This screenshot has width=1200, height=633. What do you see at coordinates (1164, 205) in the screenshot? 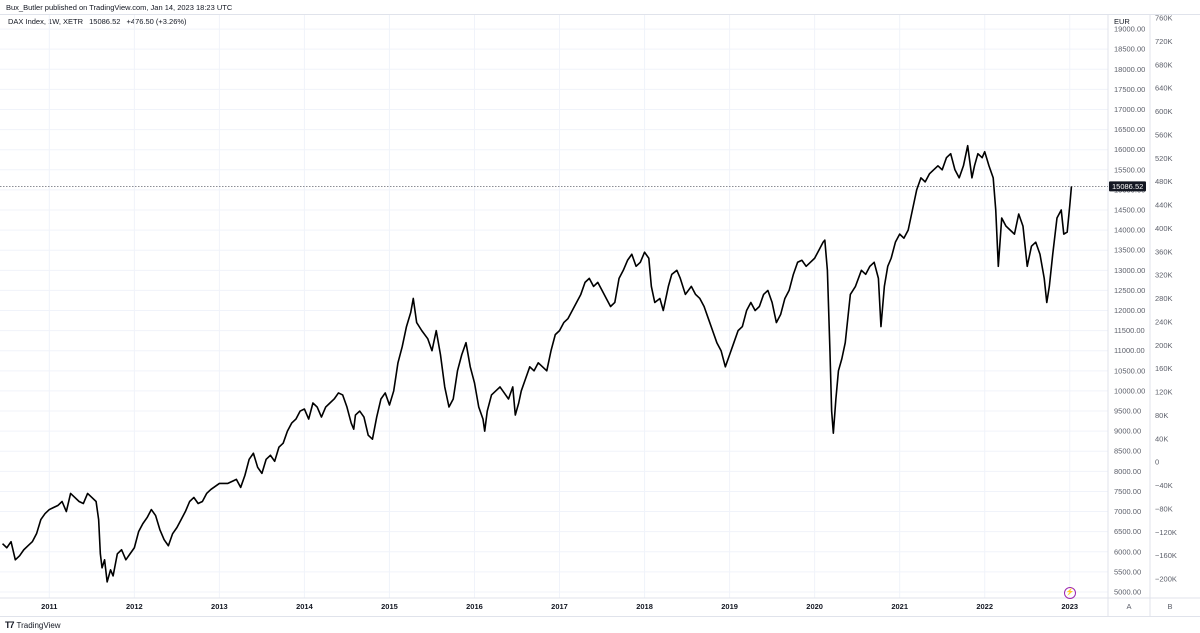
I see `y2-tick-label: 440K` at bounding box center [1164, 205].